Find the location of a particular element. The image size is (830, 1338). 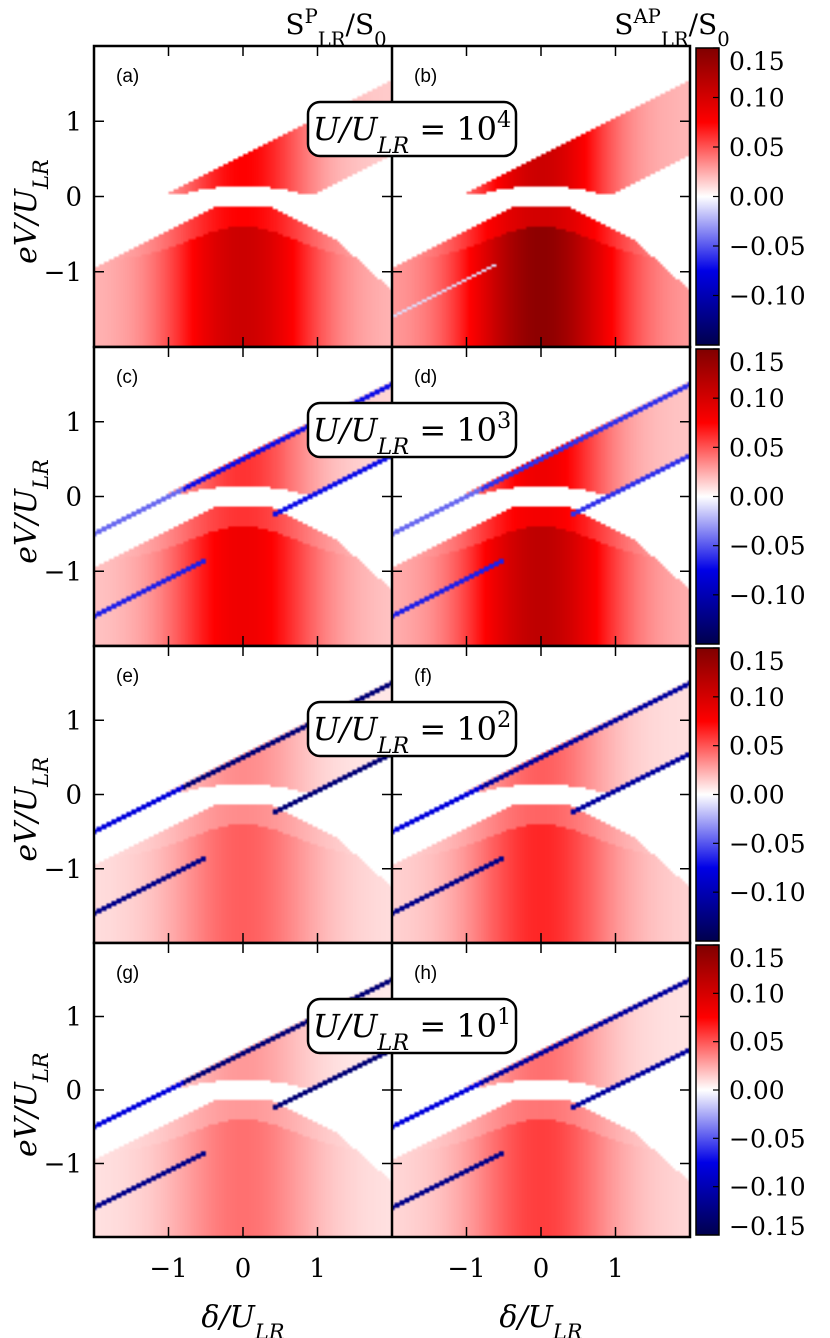

panel-tag-g: (g) is located at coordinates (127, 973).